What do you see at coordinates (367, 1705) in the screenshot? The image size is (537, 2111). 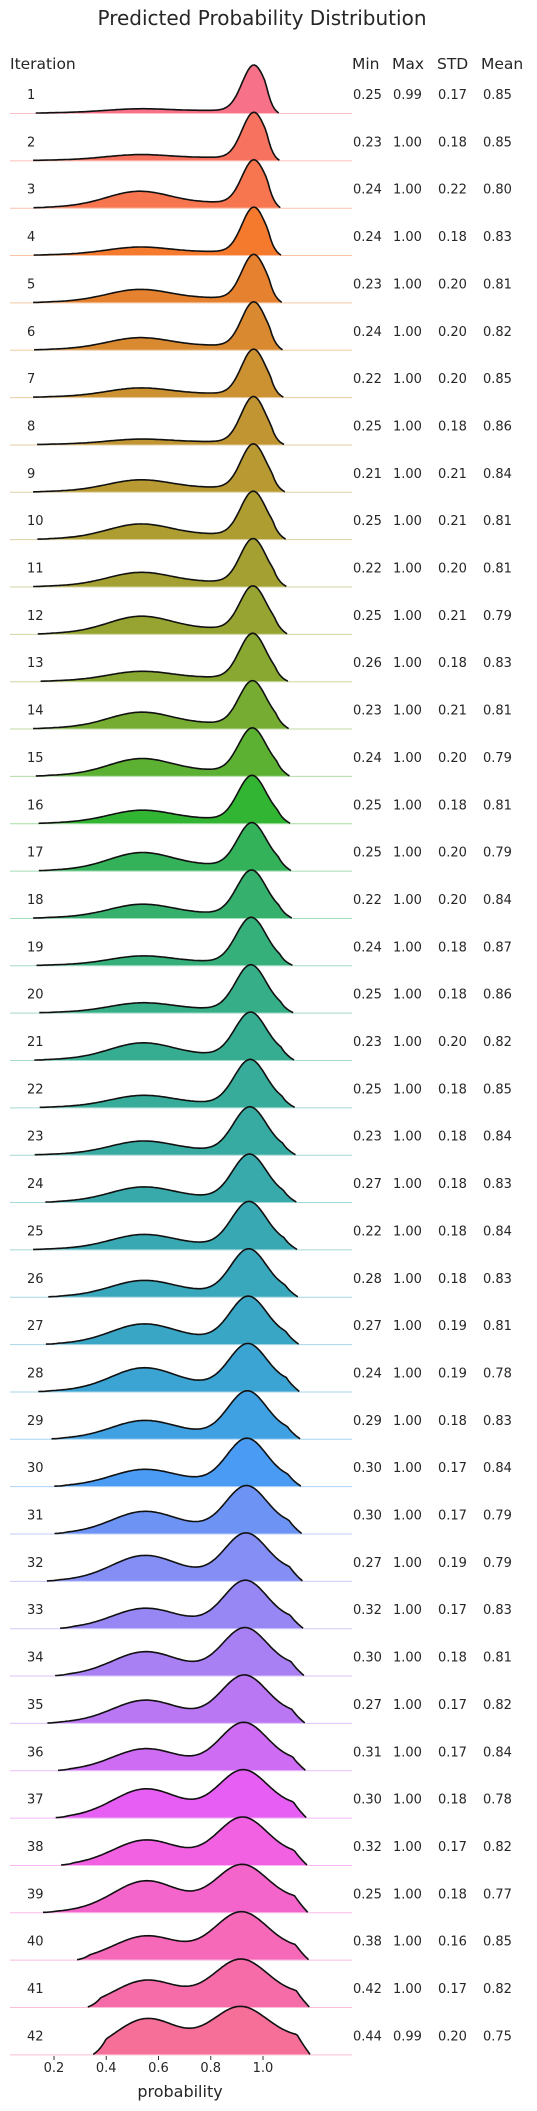 I see `stat-min: 0.27` at bounding box center [367, 1705].